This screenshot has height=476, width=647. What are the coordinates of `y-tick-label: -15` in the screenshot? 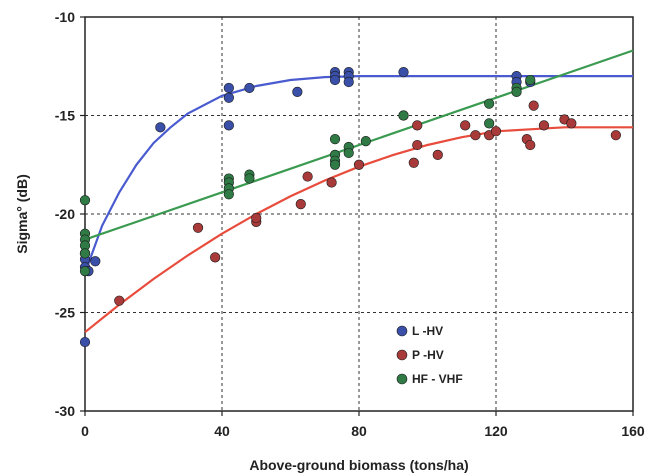 It's located at (65, 116).